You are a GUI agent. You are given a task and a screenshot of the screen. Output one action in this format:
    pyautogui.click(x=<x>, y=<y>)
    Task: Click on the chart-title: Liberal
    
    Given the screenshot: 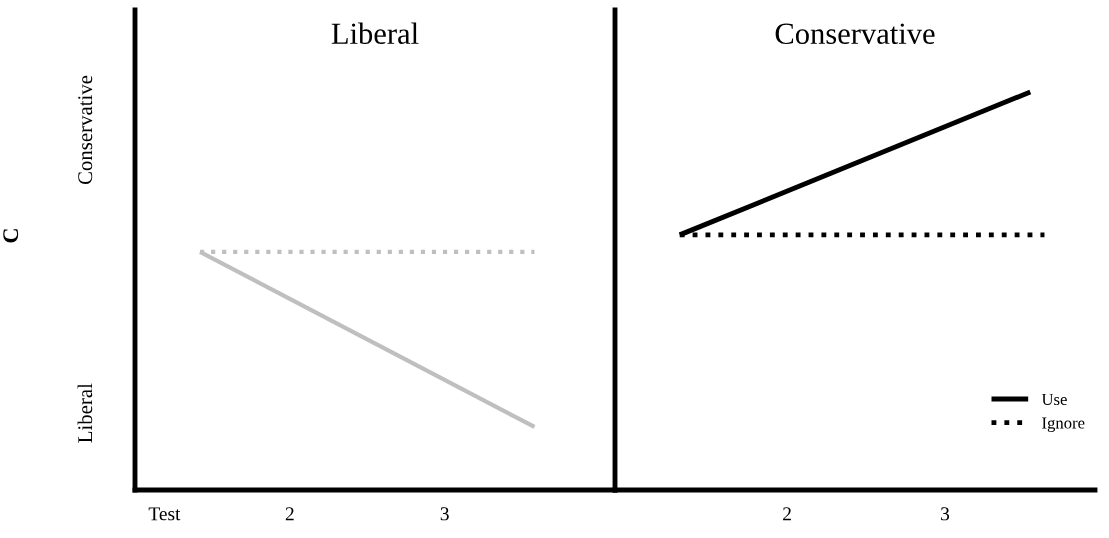 What is the action you would take?
    pyautogui.click(x=375, y=33)
    